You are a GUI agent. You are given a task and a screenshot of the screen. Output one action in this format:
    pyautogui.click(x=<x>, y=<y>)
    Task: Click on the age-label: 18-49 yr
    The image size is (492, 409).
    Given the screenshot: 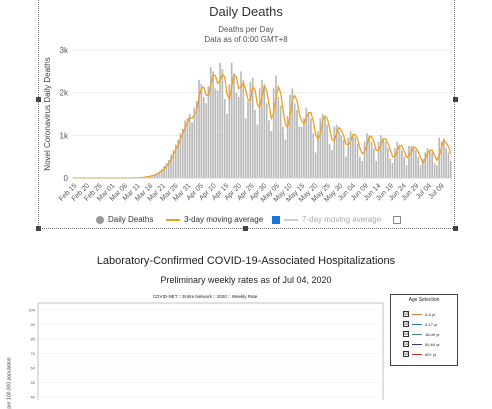 What is the action you would take?
    pyautogui.click(x=432, y=334)
    